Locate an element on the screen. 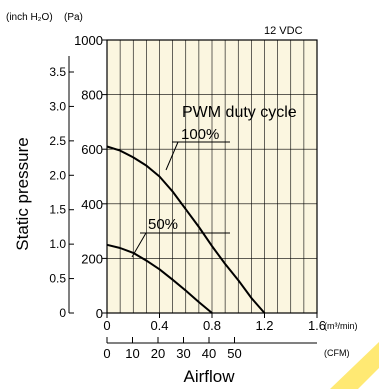 Image resolution: width=379 pixels, height=389 pixels. y-primary-tick-label: 1000 is located at coordinates (88, 40).